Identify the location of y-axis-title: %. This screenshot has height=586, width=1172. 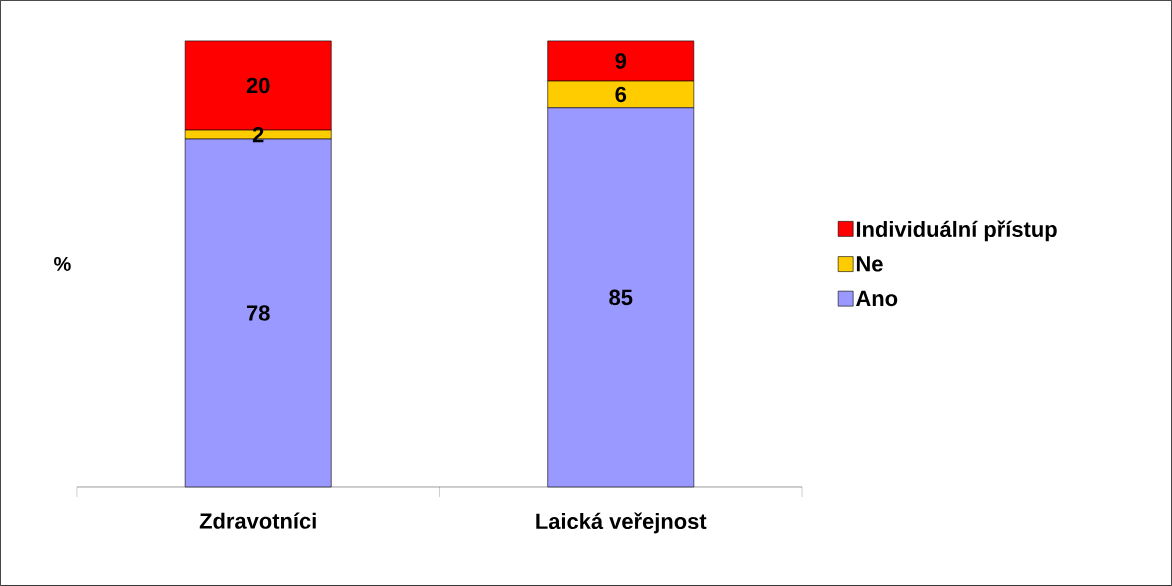
(62, 263).